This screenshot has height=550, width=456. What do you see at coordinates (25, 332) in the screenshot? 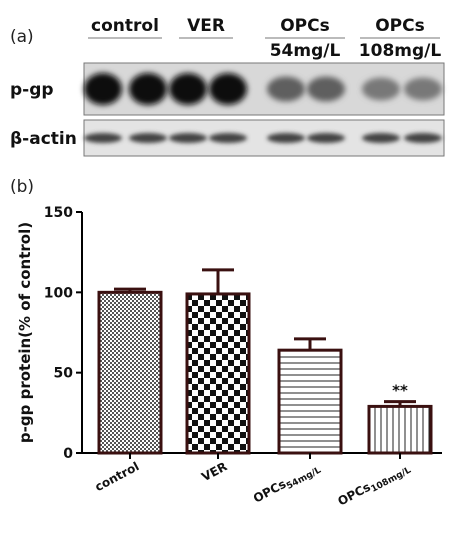
I see `y-axis-label: p-gp protein(% of control)` at bounding box center [25, 332].